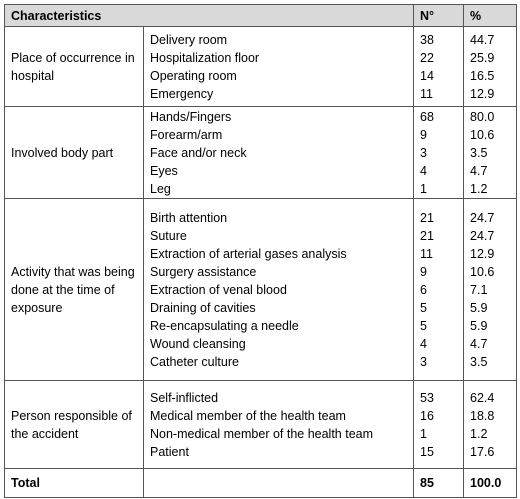 The width and height of the screenshot is (520, 499). Describe the element at coordinates (439, 483) in the screenshot. I see `total-count: 85` at that location.